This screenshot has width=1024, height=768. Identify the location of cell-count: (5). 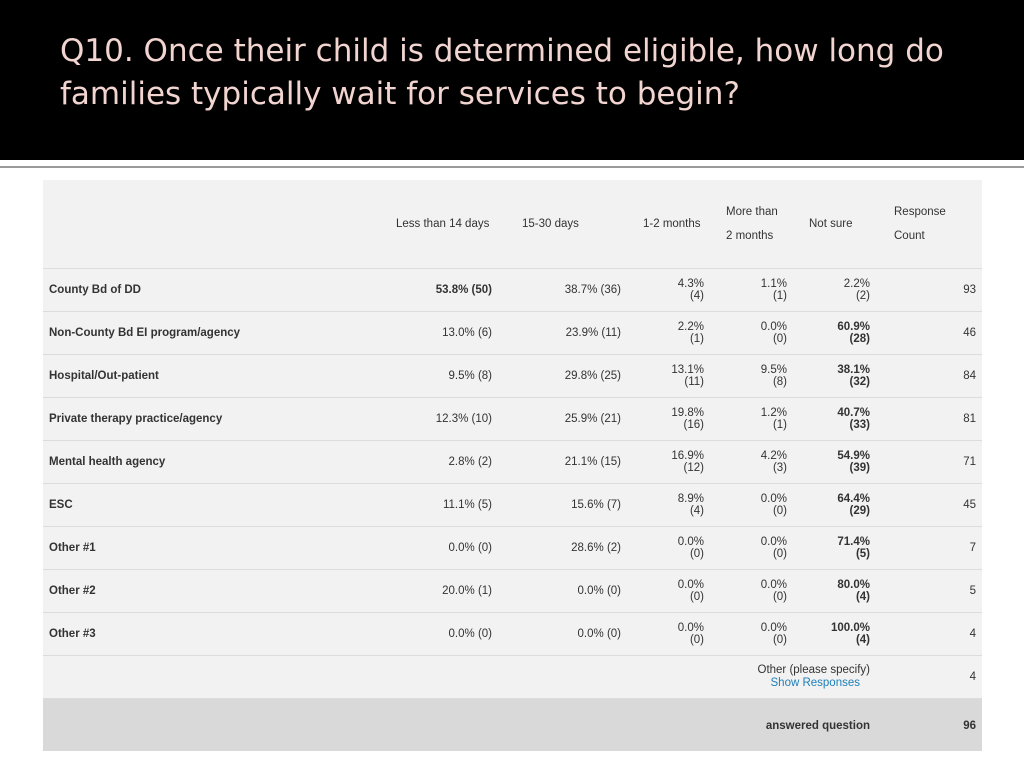
(862, 554).